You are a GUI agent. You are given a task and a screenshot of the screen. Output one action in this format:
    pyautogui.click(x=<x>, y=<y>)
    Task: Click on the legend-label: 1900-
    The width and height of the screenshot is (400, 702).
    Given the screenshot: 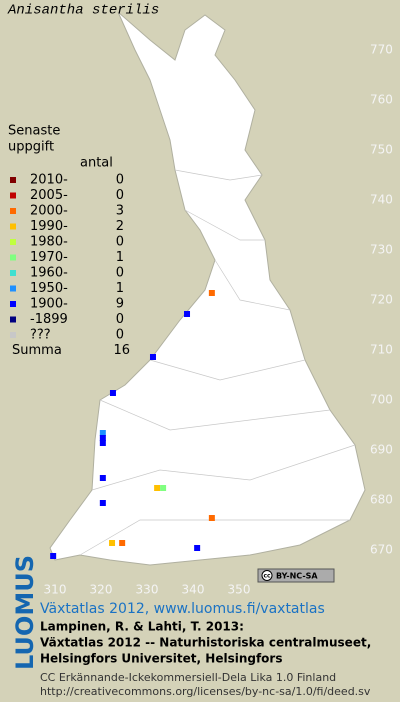 What is the action you would take?
    pyautogui.click(x=49, y=304)
    